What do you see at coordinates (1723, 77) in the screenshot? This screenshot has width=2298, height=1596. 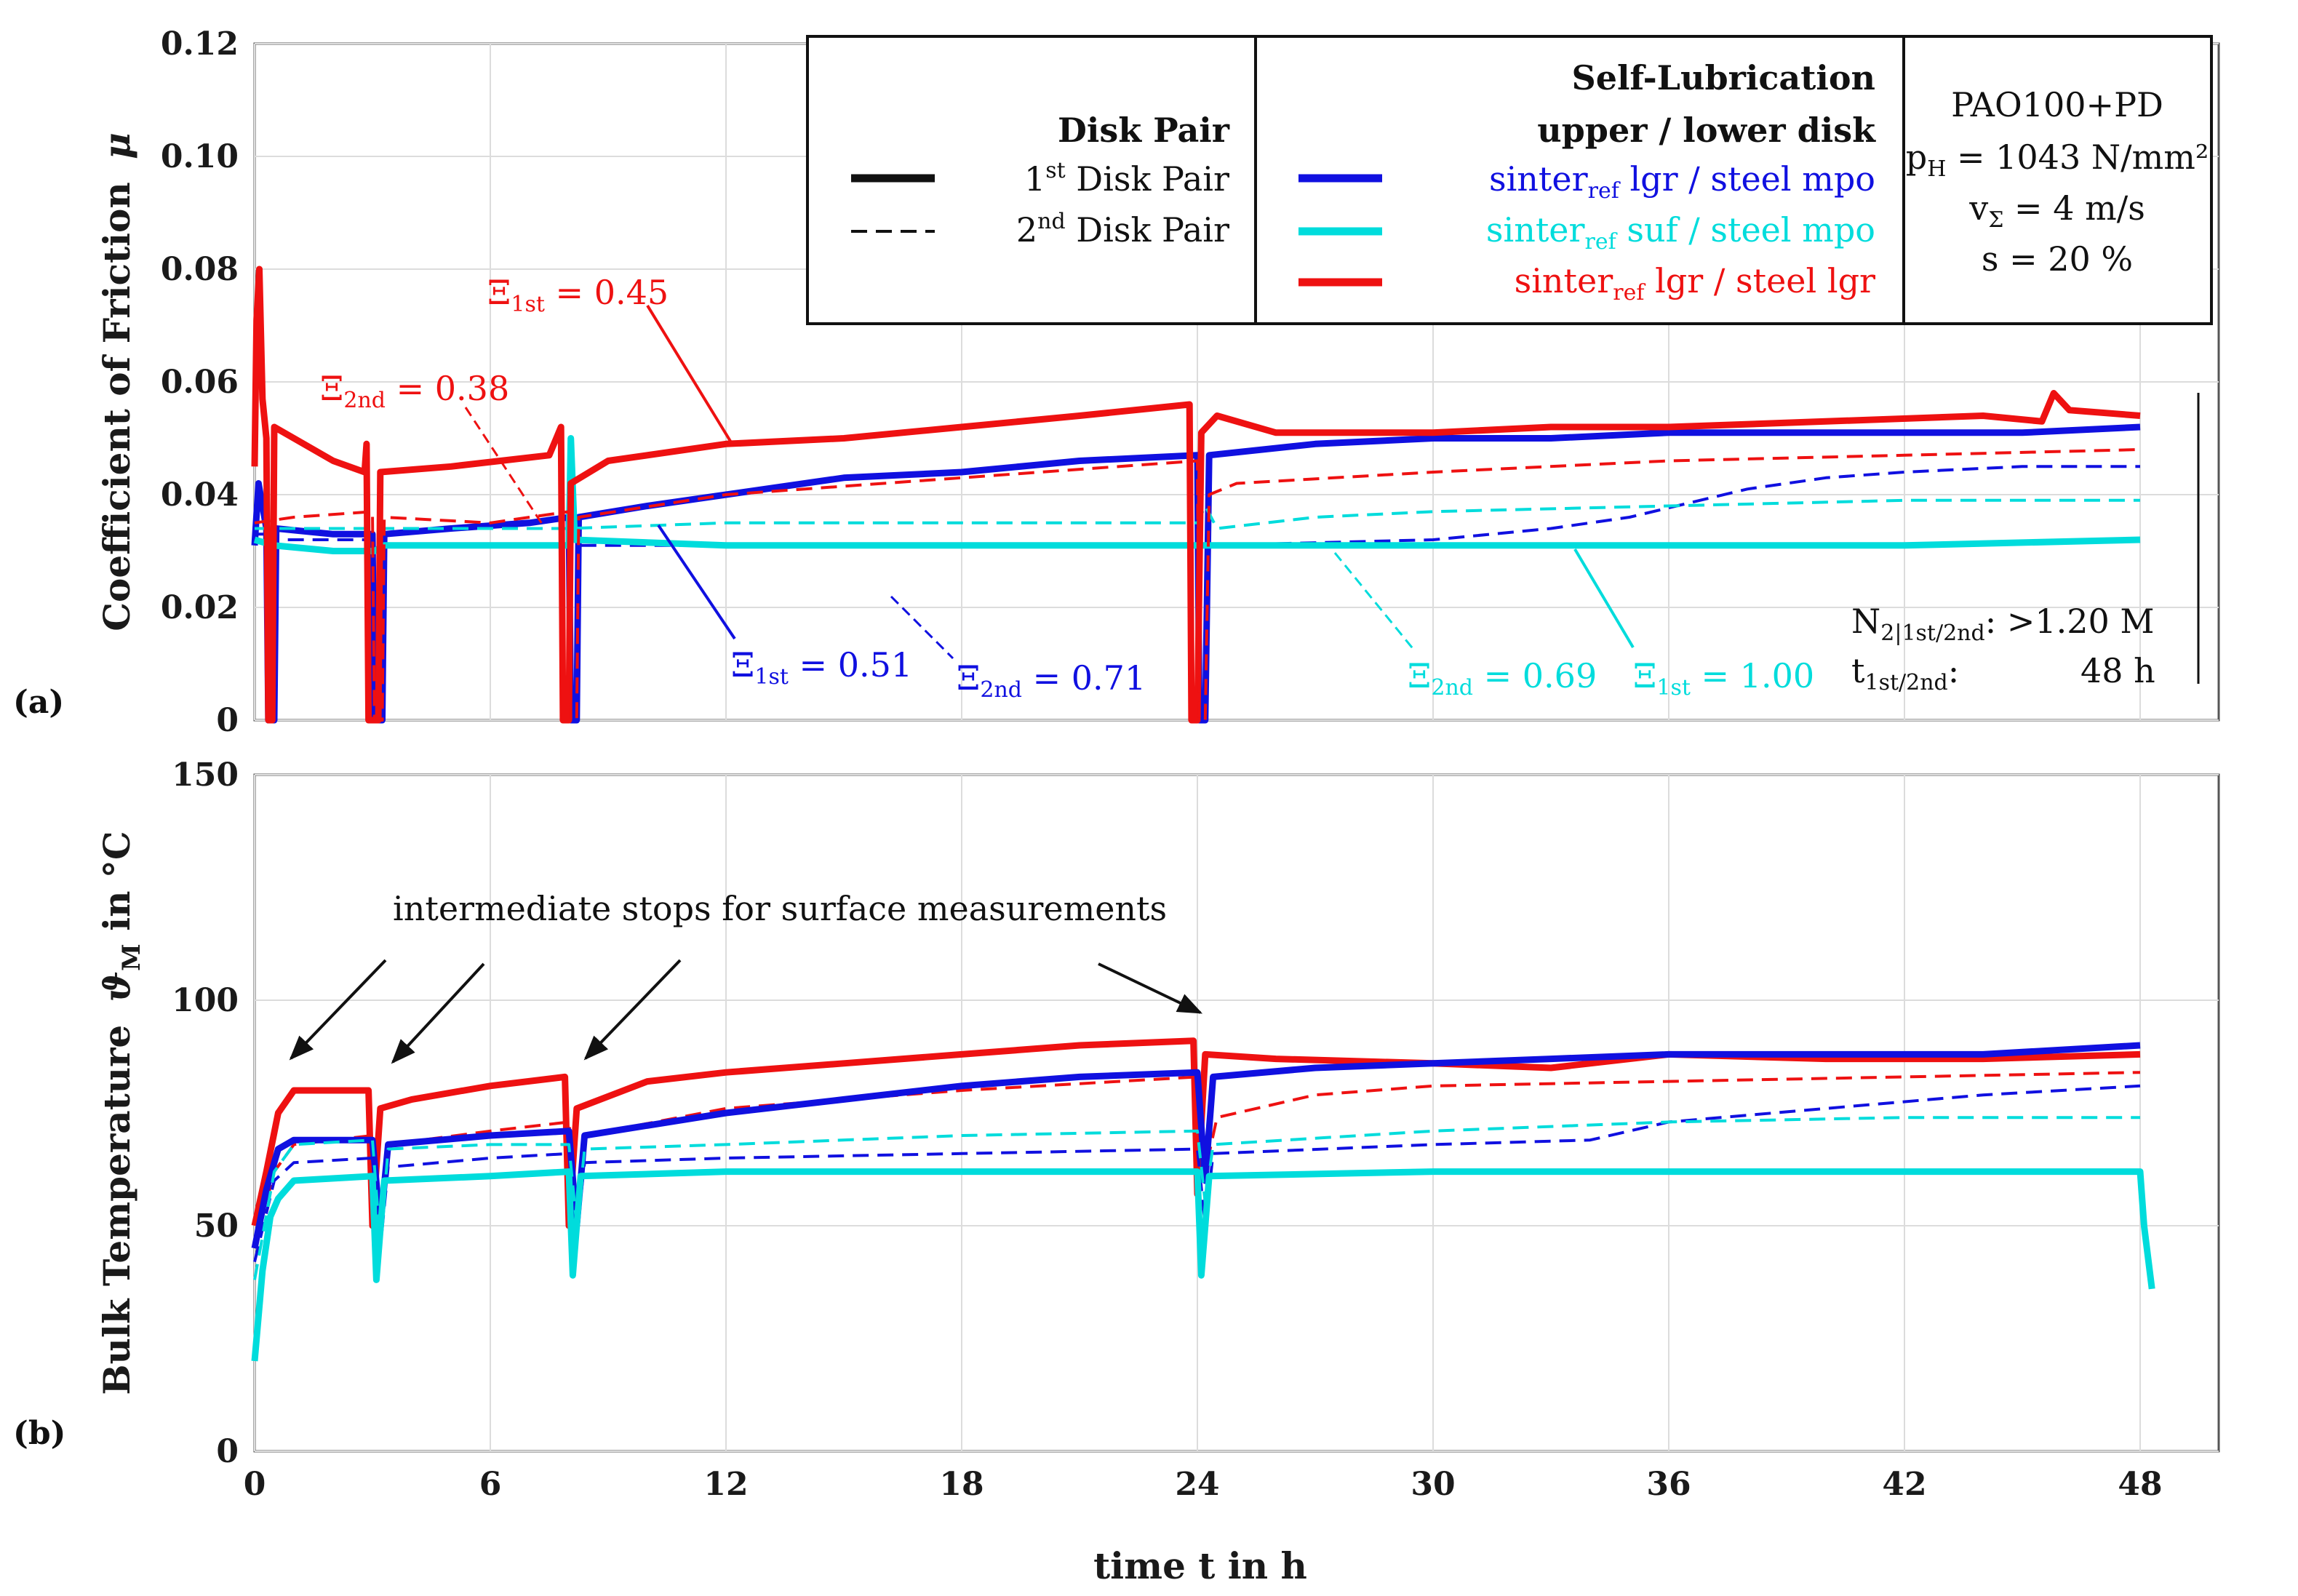 I see `legend-self-lubrication-title: Self-Lubrication` at bounding box center [1723, 77].